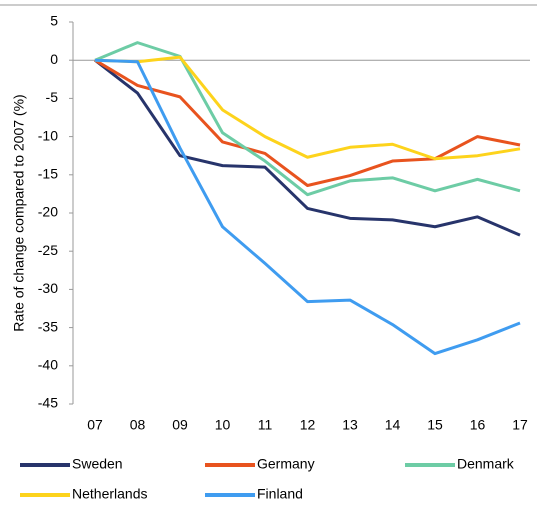 The height and width of the screenshot is (506, 537). I want to click on y-tick-label: -30, so click(48, 288).